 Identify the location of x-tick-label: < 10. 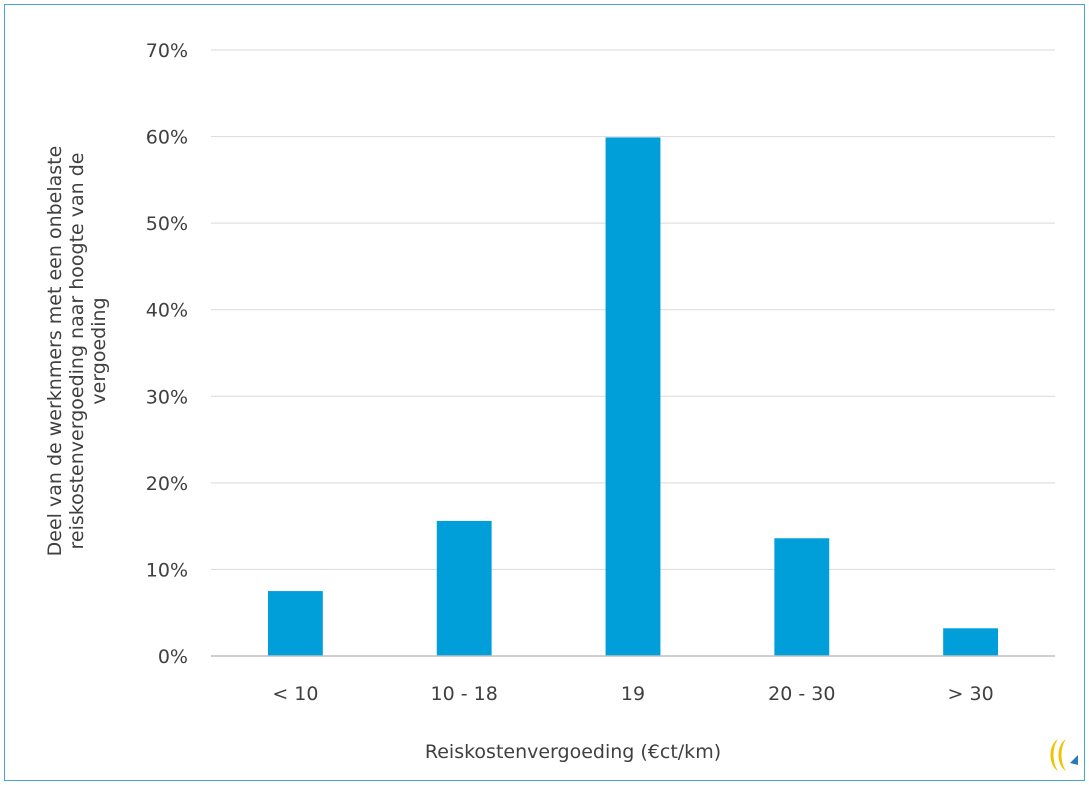
(295, 694).